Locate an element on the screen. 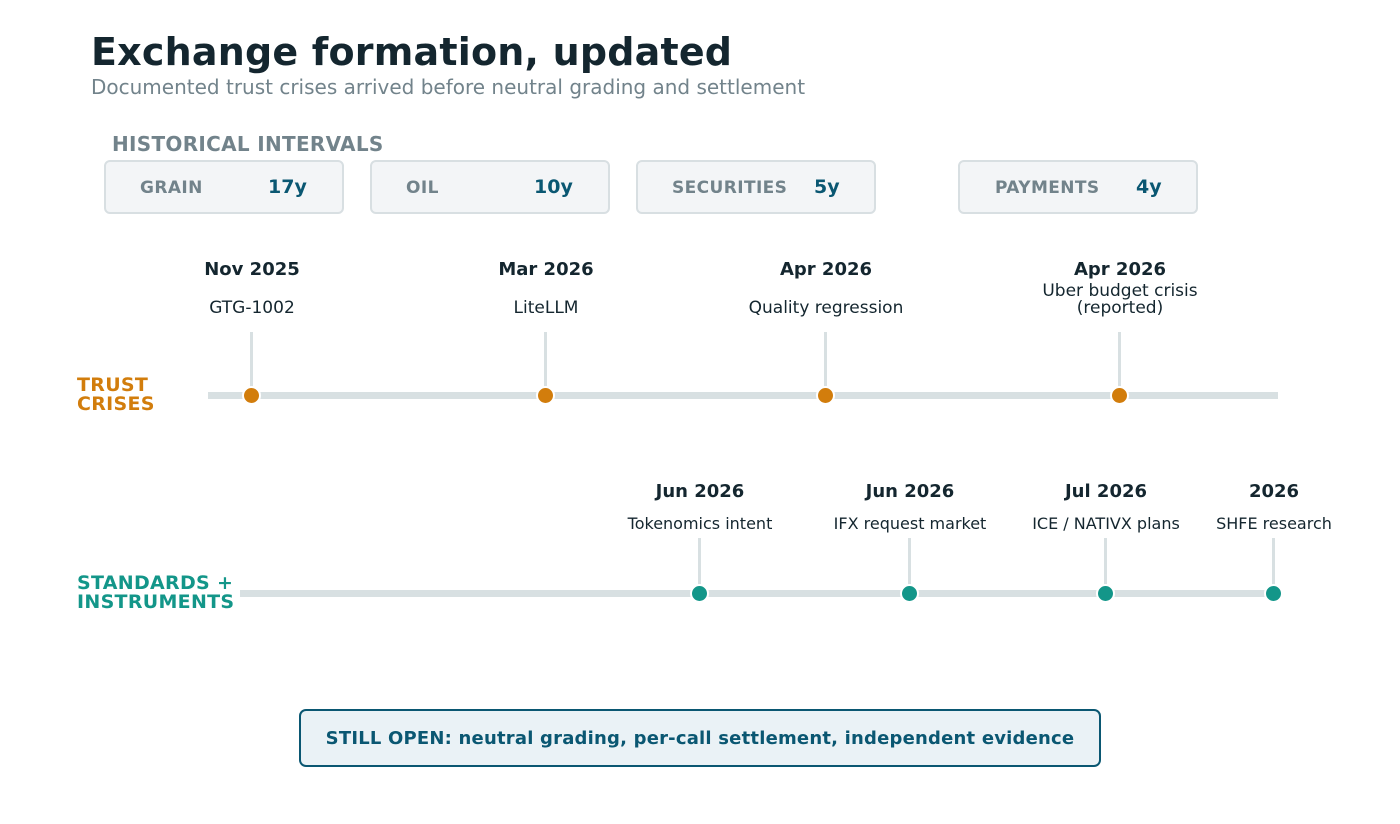  interval-card-securities: SECURITIES 5y is located at coordinates (756, 187).